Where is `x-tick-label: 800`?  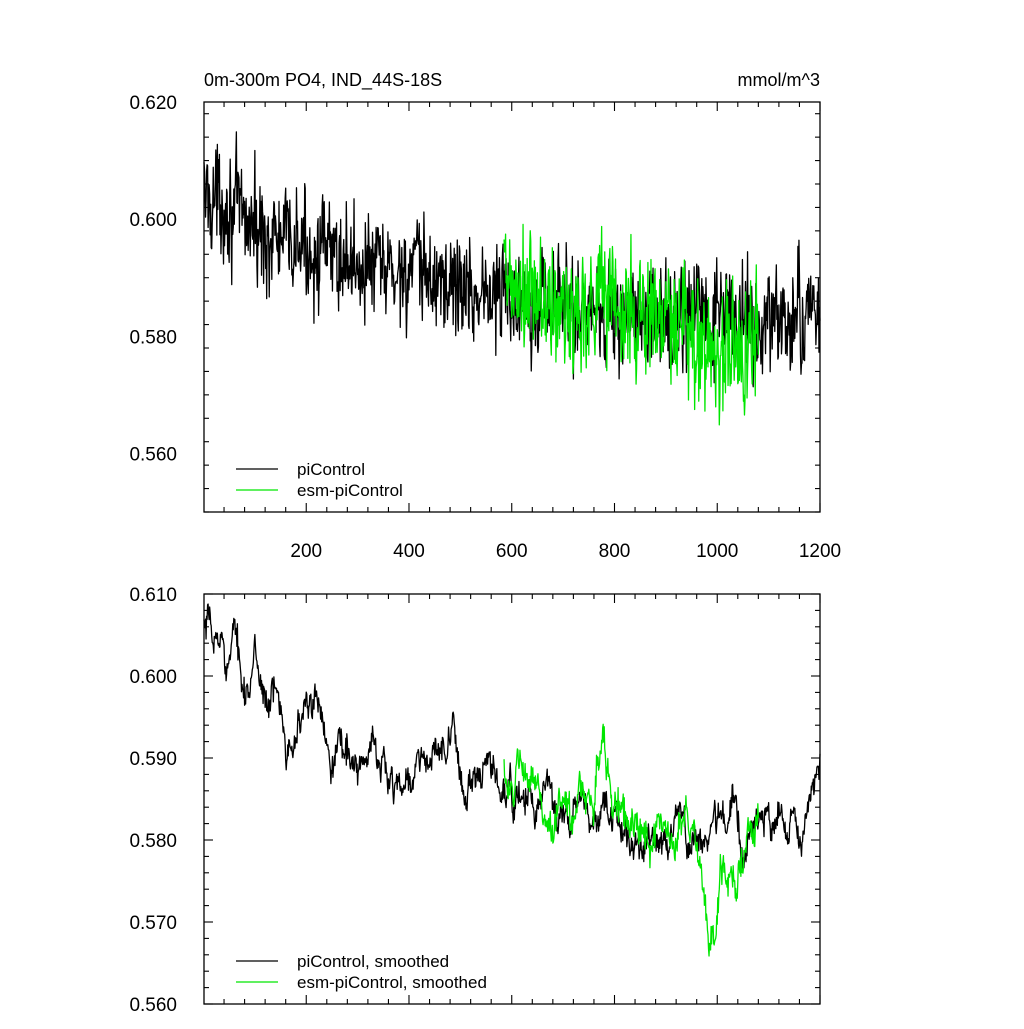 x-tick-label: 800 is located at coordinates (615, 551).